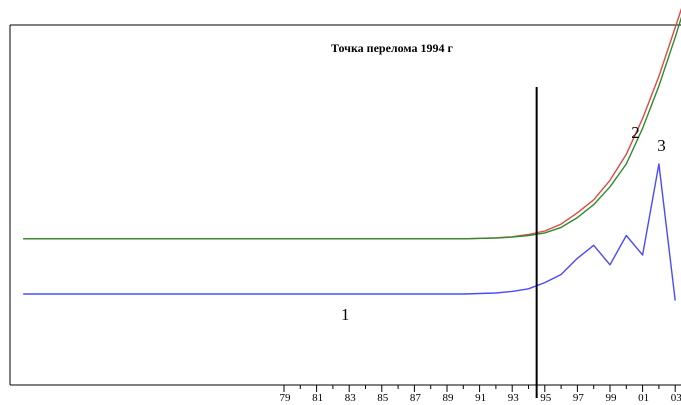 The width and height of the screenshot is (681, 405). What do you see at coordinates (449, 398) in the screenshot?
I see `x-tick-label: 89` at bounding box center [449, 398].